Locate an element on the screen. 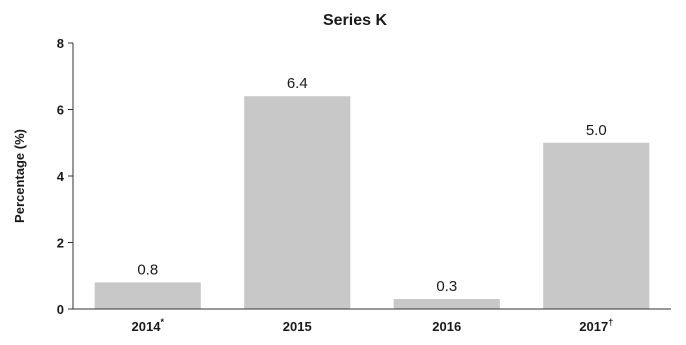 The height and width of the screenshot is (345, 686). y-tick-label: 6 is located at coordinates (60, 110).